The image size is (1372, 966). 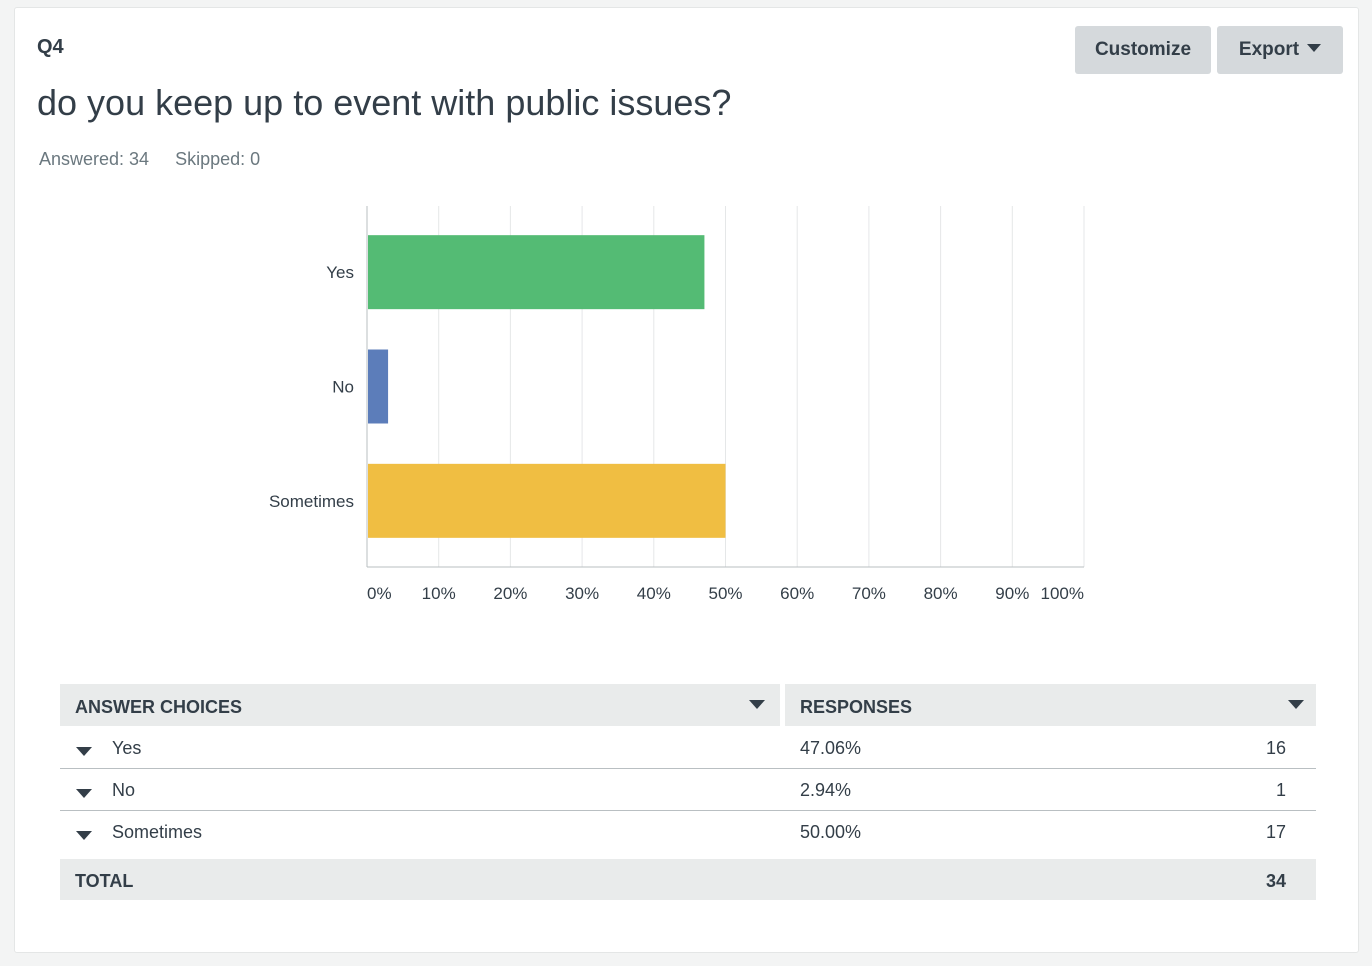 What do you see at coordinates (688, 789) in the screenshot?
I see `table-row: No 2.94% 1` at bounding box center [688, 789].